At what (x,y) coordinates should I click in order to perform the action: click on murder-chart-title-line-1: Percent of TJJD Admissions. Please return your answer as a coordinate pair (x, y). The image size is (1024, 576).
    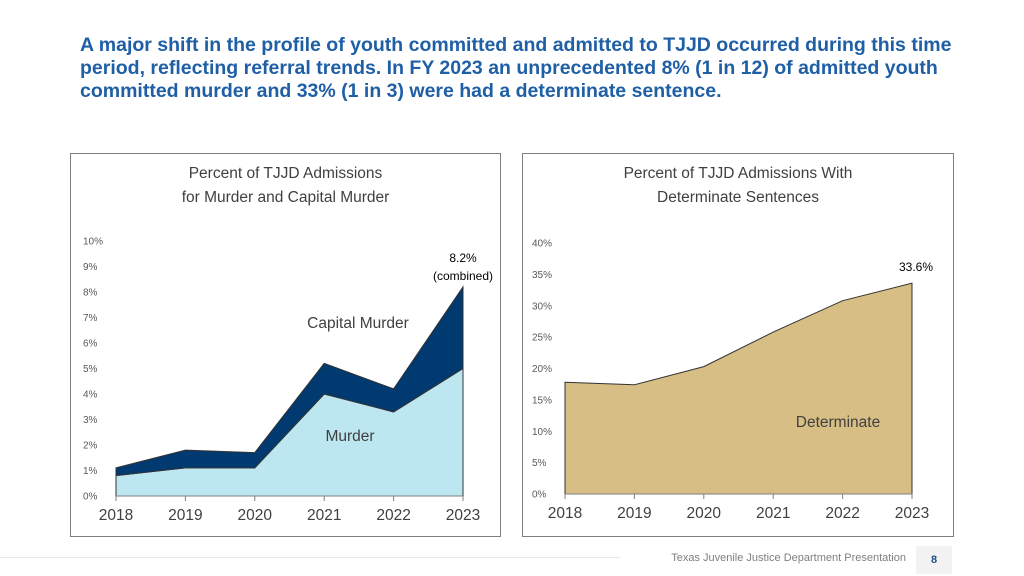
    Looking at the image, I should click on (285, 173).